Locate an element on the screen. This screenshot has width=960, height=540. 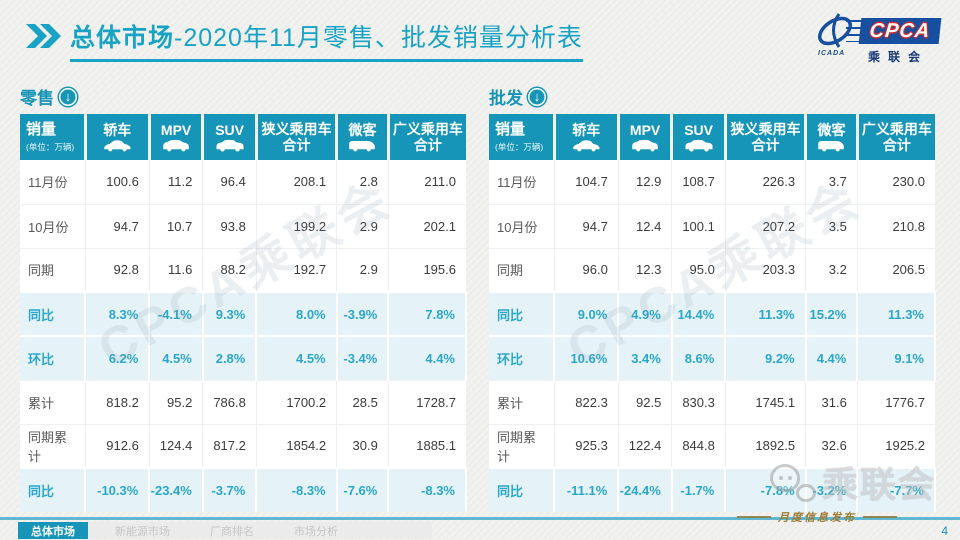
title-secondary: -2020年11月零售、批发销量分析表 is located at coordinates (378, 38).